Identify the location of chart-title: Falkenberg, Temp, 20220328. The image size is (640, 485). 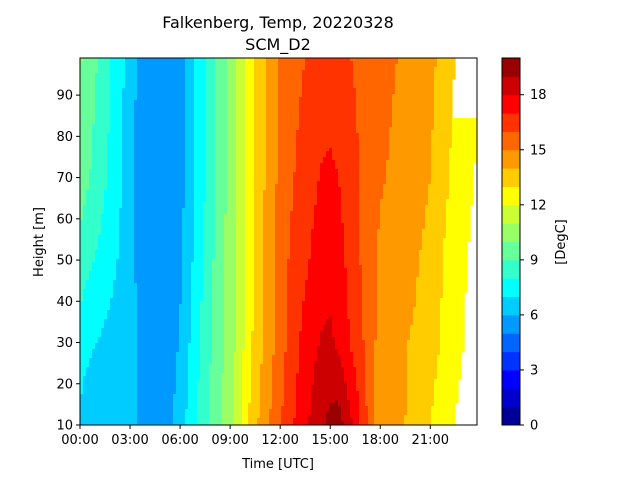
(278, 22).